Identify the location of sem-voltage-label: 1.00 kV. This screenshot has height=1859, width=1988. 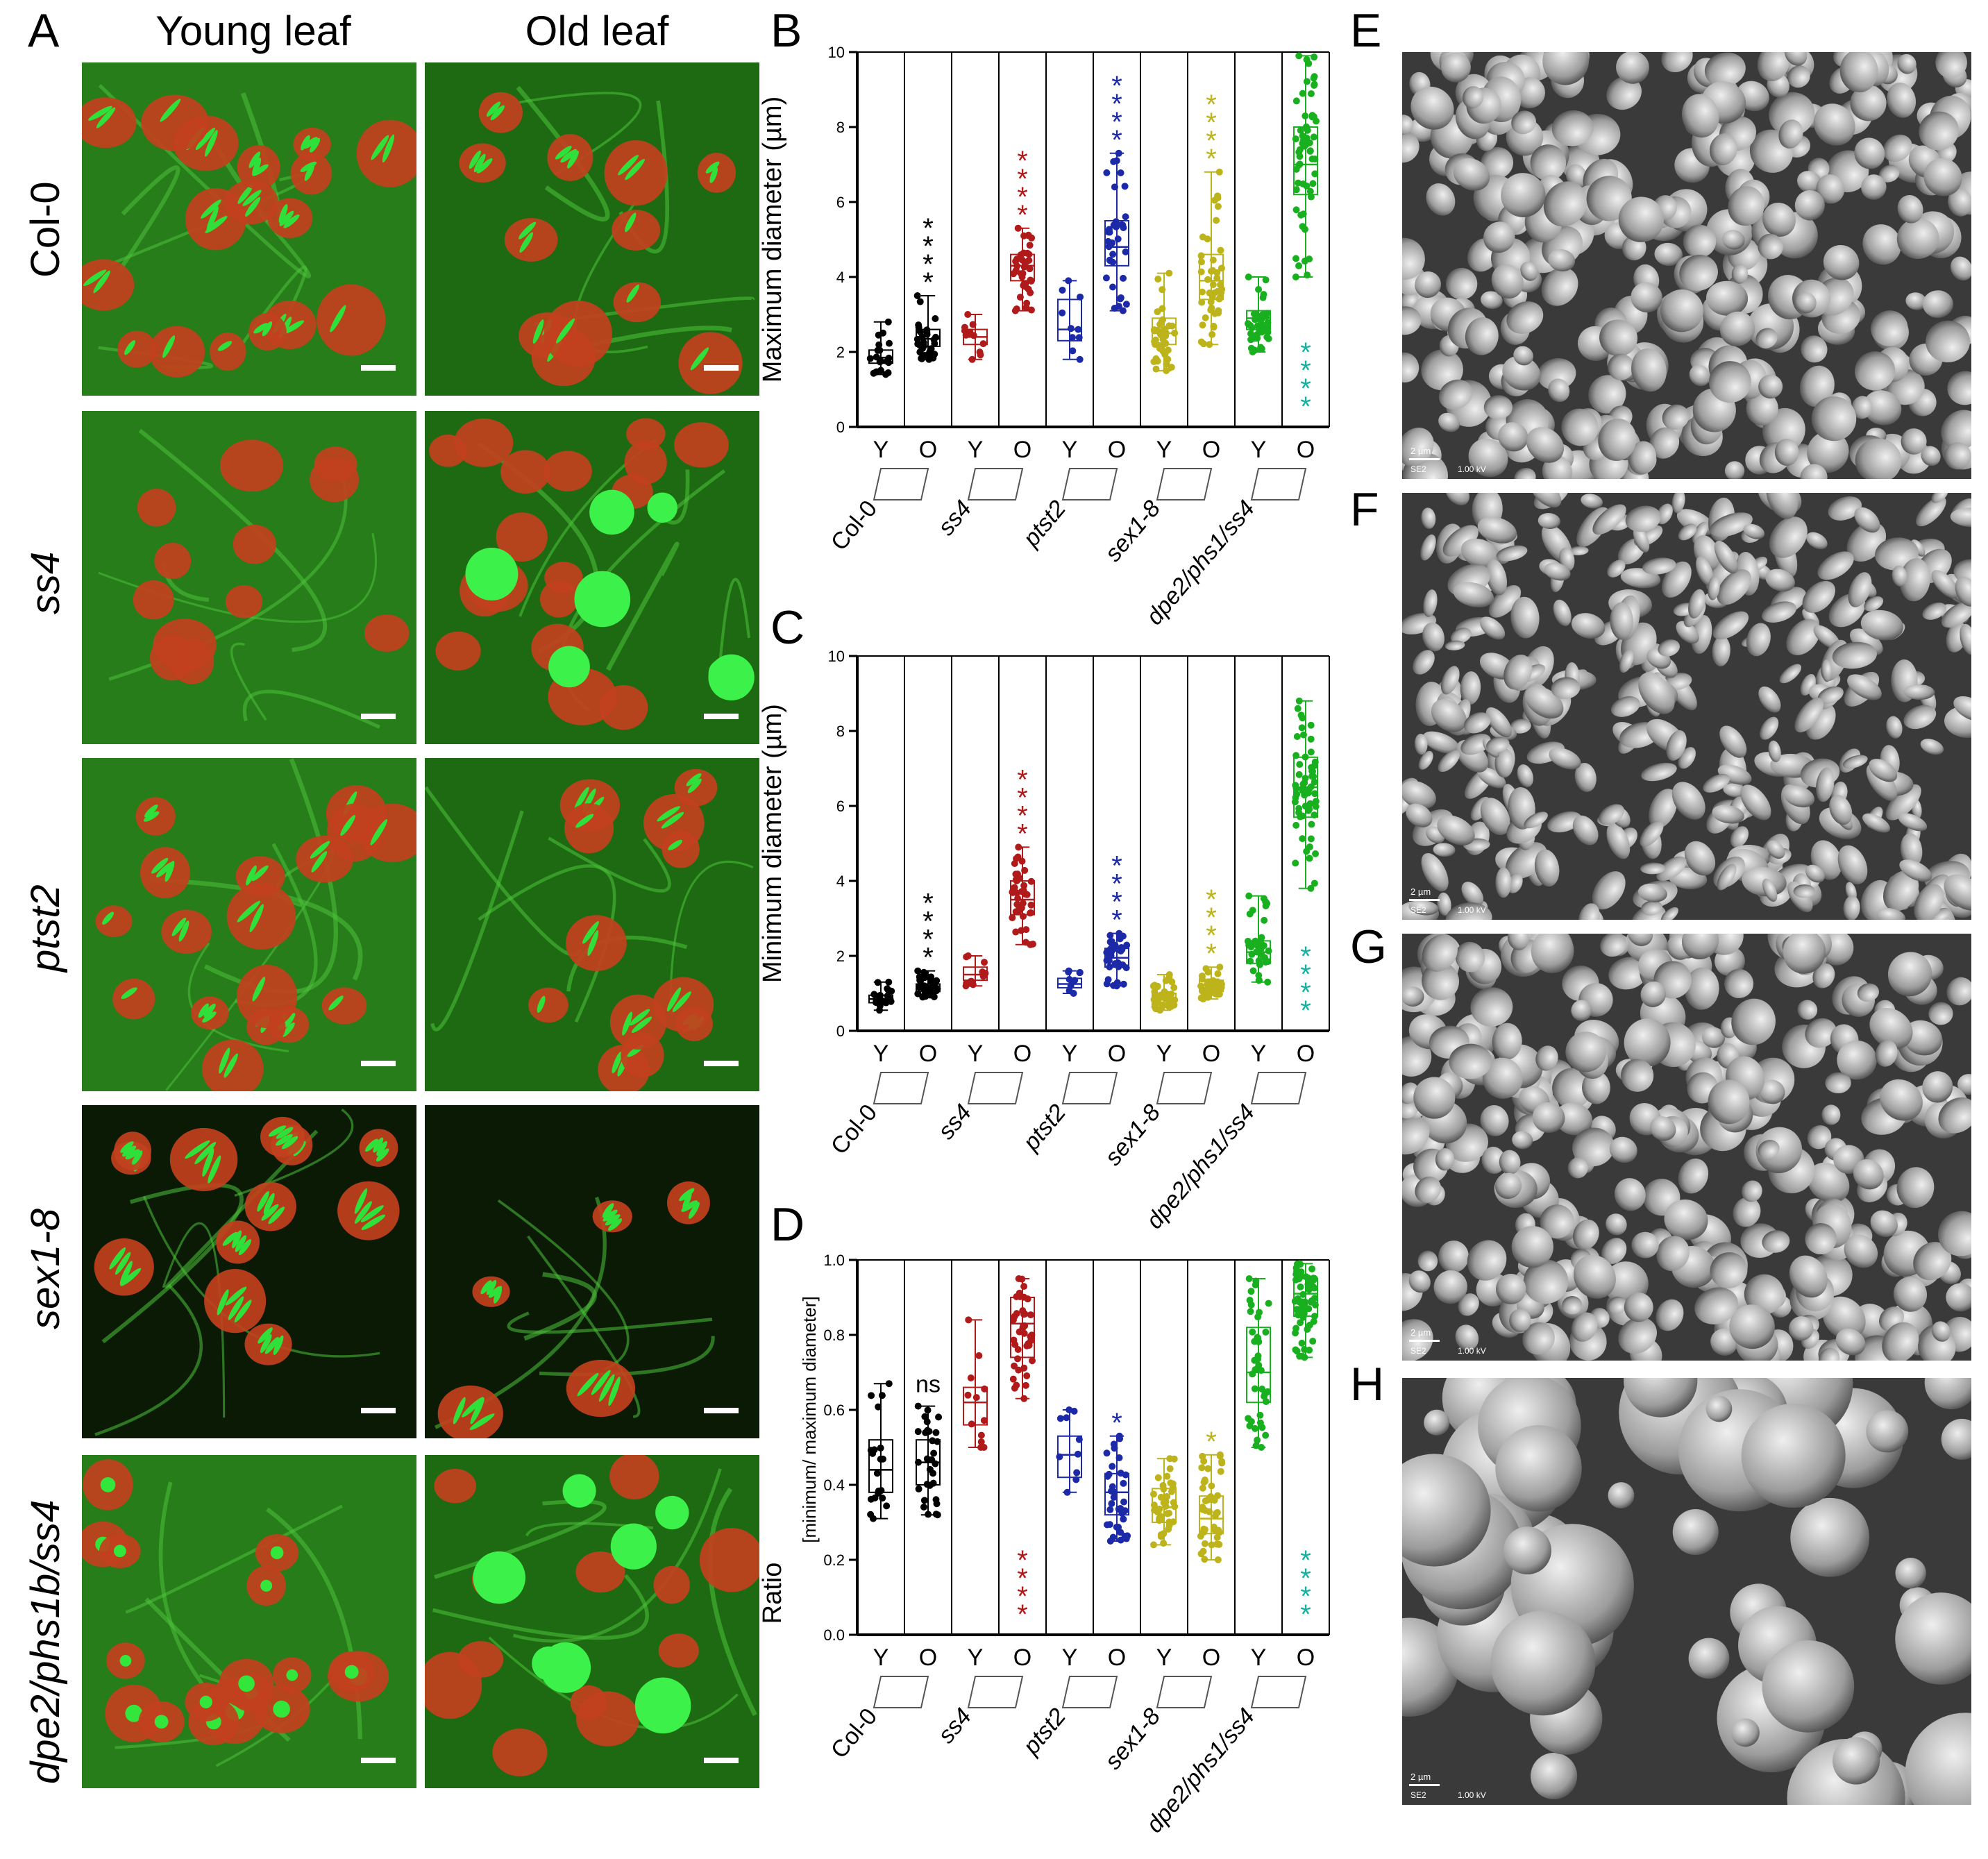
(1472, 910).